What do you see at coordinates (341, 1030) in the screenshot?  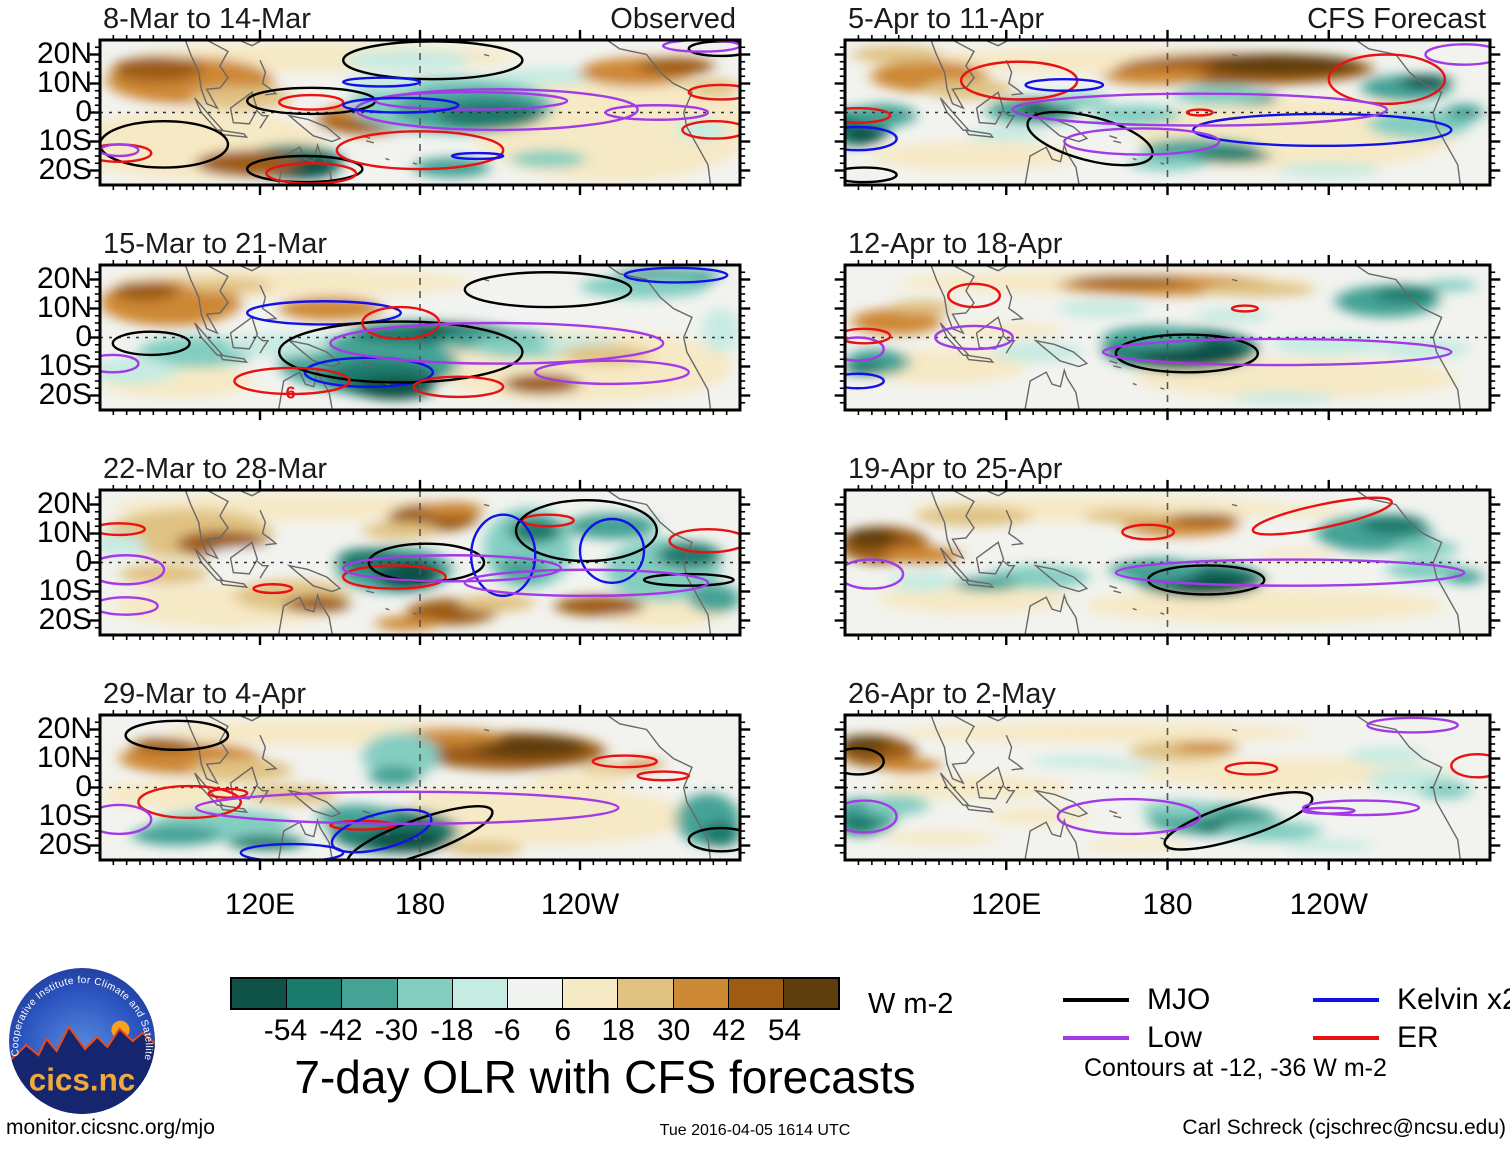 I see `colorbar-level: -42` at bounding box center [341, 1030].